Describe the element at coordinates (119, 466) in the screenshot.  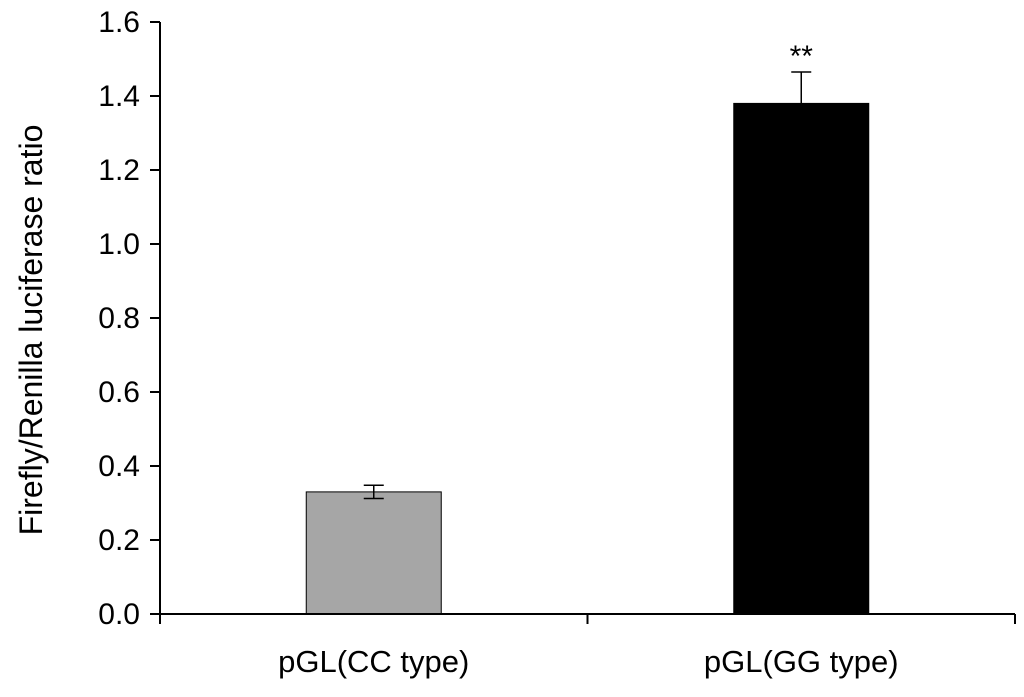
I see `y-tick-label: 0.4` at that location.